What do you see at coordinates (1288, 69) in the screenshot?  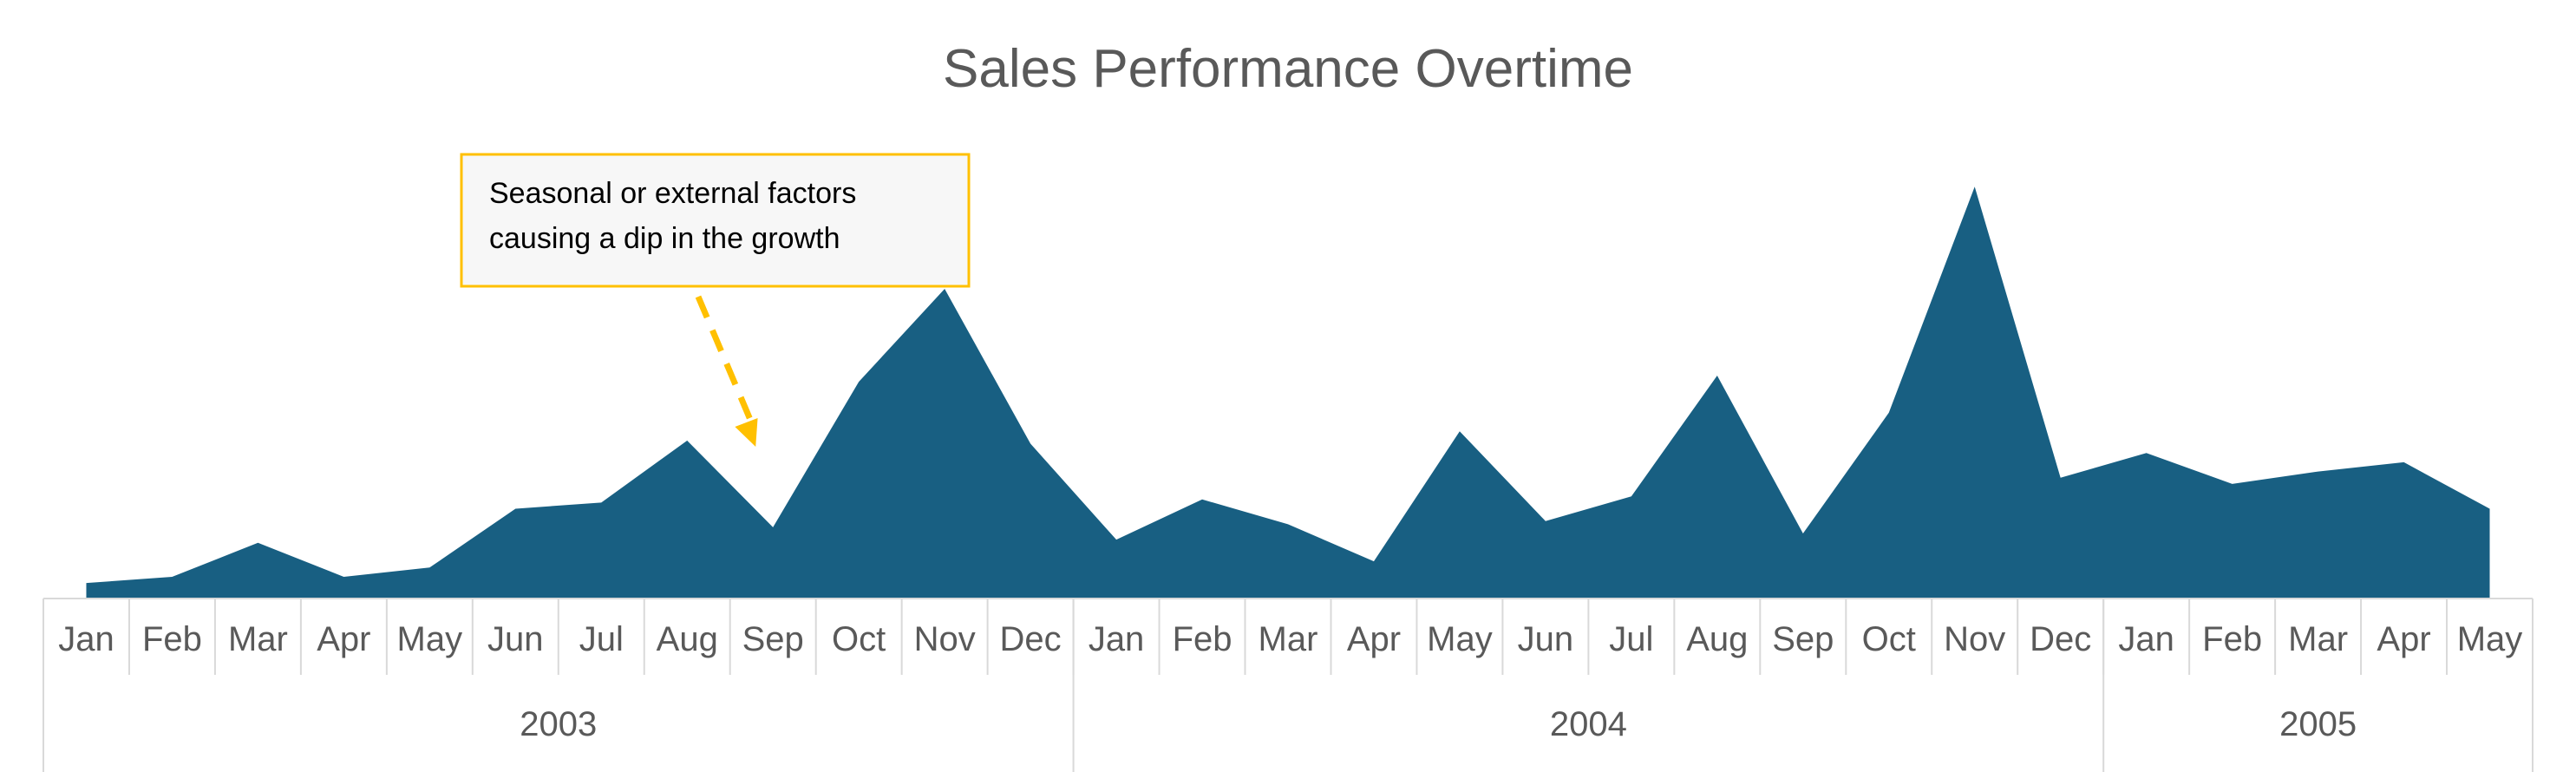 I see `chart-title: Sales Performance Overtime` at bounding box center [1288, 69].